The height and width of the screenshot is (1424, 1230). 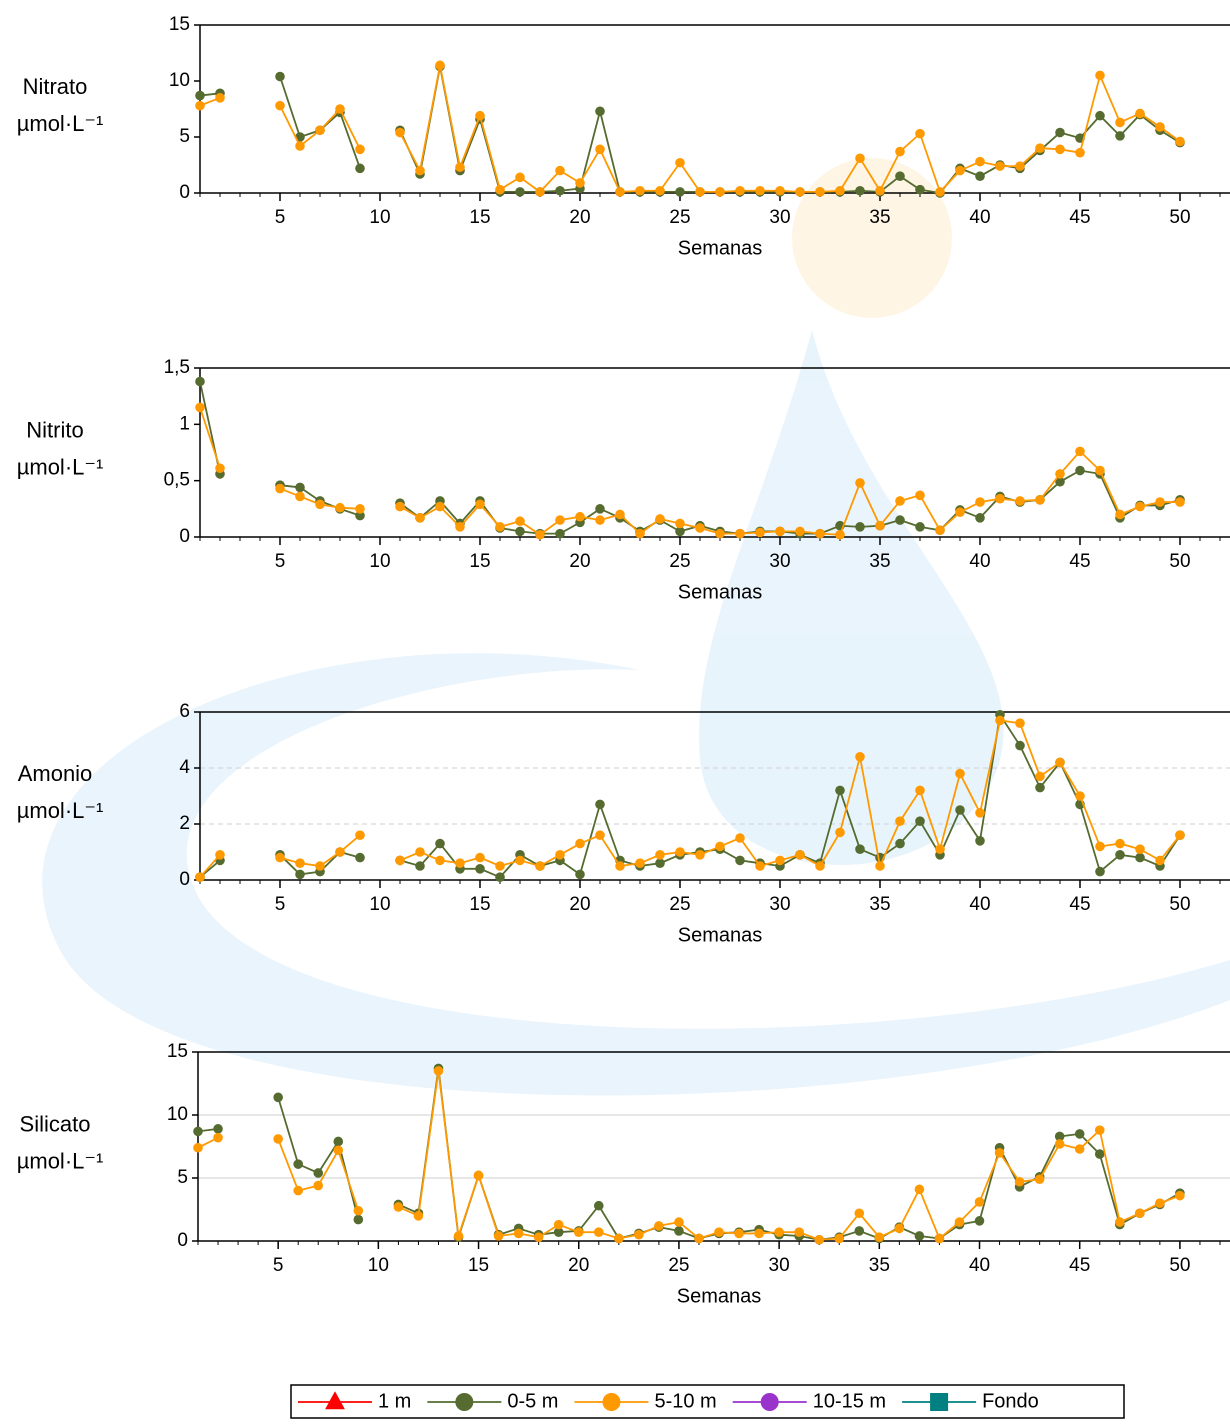 I want to click on y-tick-label: 0,5, so click(x=177, y=480).